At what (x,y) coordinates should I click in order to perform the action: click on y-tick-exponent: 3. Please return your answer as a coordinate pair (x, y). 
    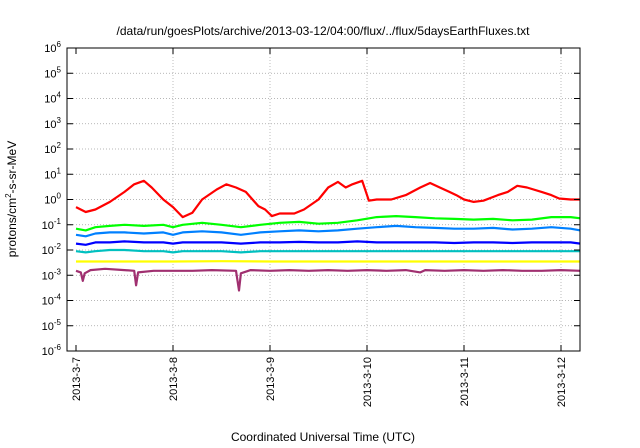
    Looking at the image, I should click on (59, 120).